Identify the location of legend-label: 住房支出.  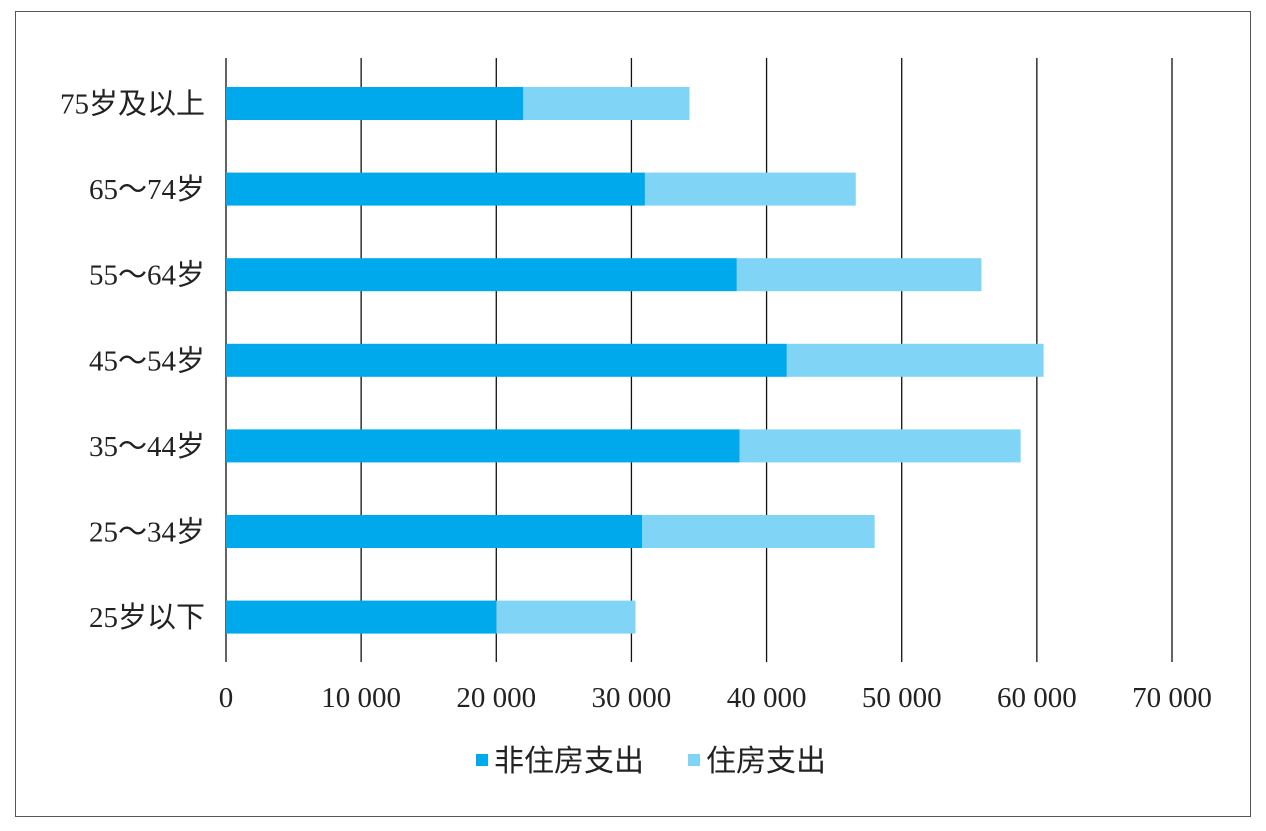
(766, 761).